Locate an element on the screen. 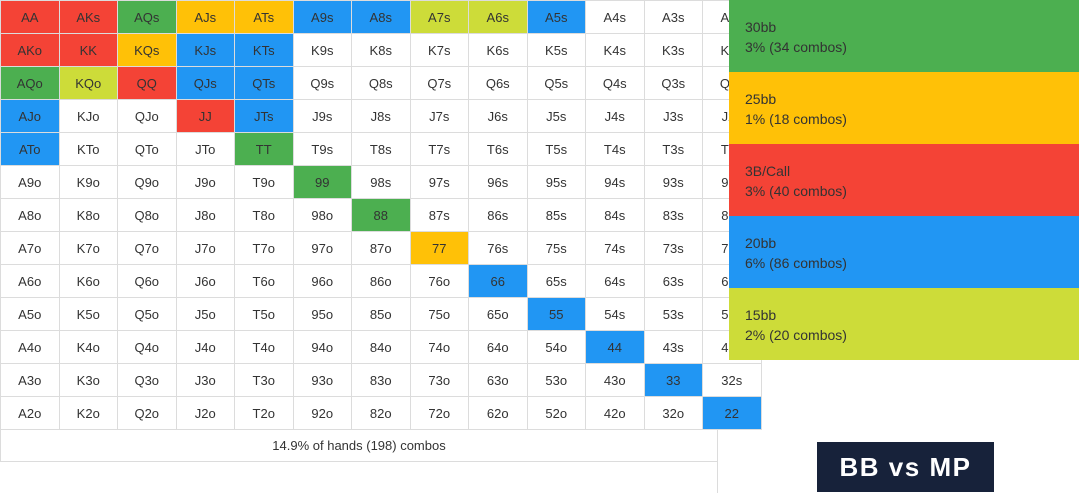  hand-cell-A7s: A7s is located at coordinates (439, 17).